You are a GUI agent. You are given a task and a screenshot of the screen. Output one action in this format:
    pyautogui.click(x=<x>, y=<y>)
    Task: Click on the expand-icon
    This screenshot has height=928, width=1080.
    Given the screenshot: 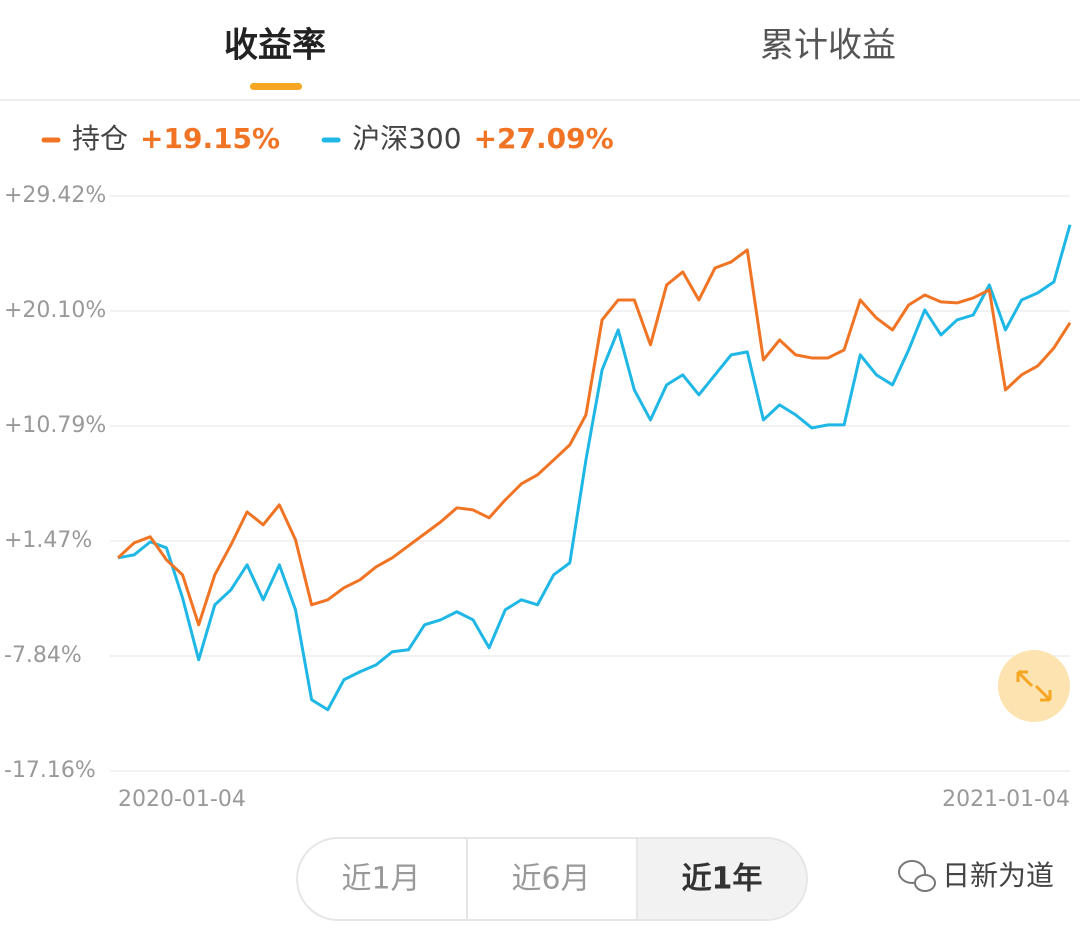 What is the action you would take?
    pyautogui.click(x=1034, y=686)
    